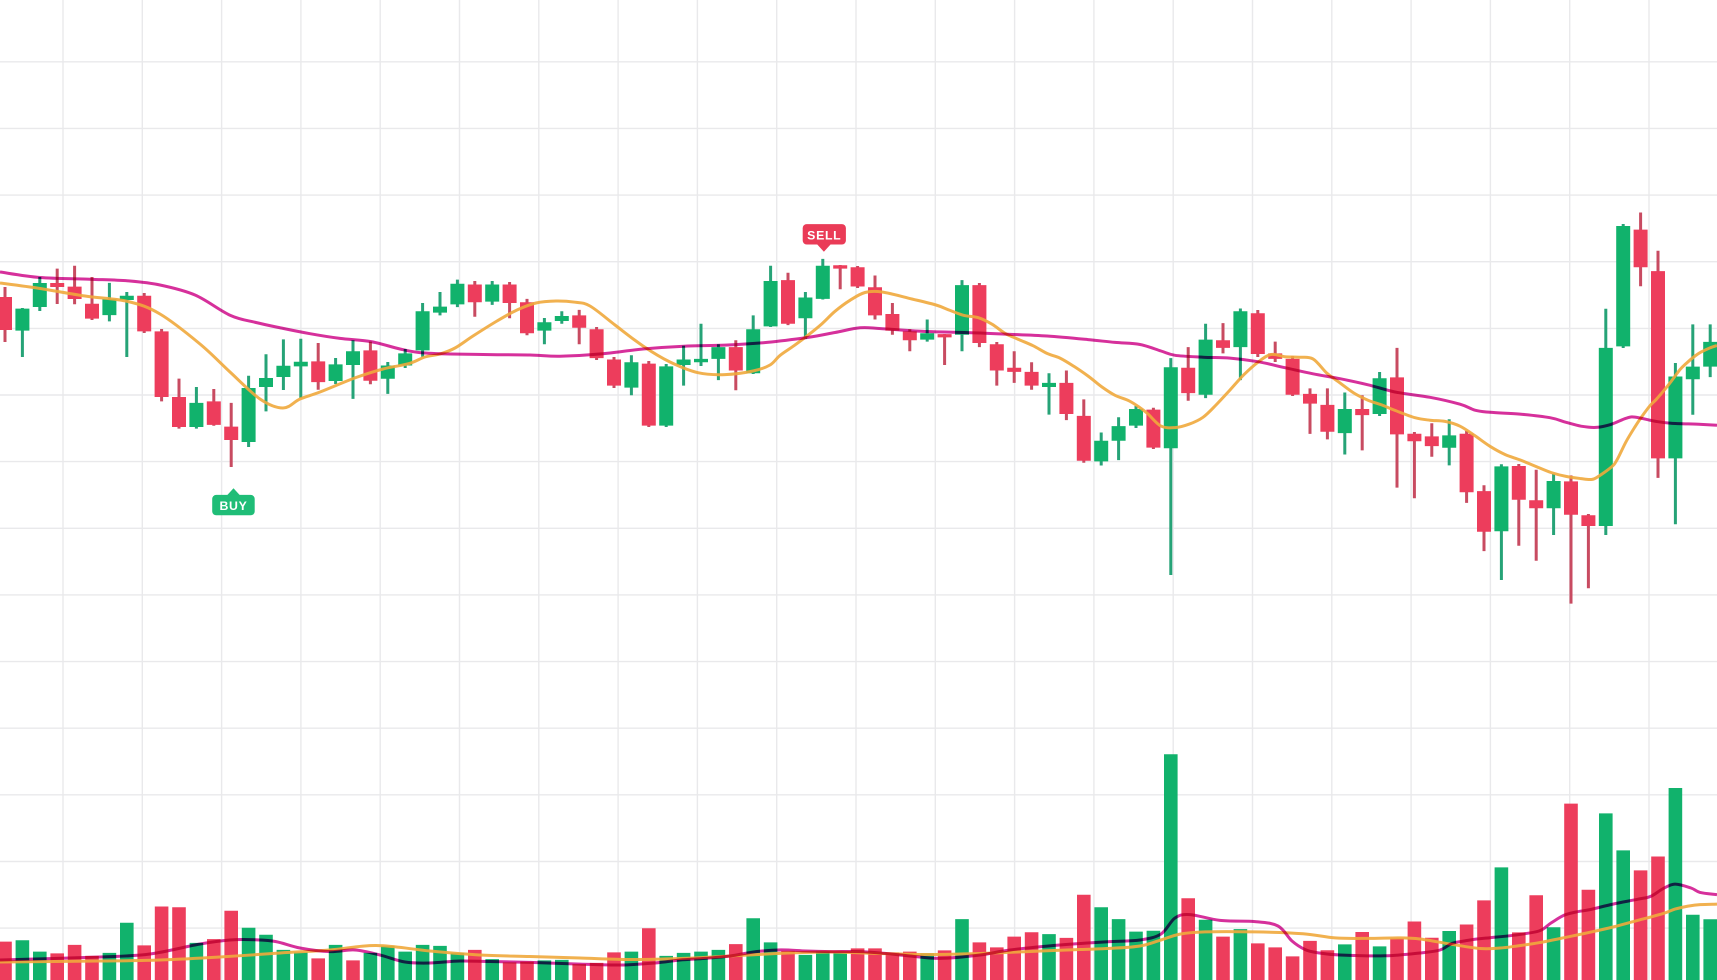  What do you see at coordinates (824, 235) in the screenshot?
I see `svg-text: SELL` at bounding box center [824, 235].